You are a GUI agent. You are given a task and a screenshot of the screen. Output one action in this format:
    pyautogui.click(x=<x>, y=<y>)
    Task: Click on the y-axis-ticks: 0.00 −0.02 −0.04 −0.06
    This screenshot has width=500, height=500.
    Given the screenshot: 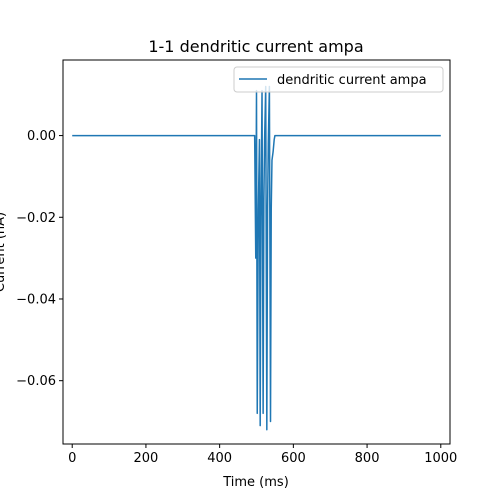 What is the action you would take?
    pyautogui.click(x=39, y=259)
    